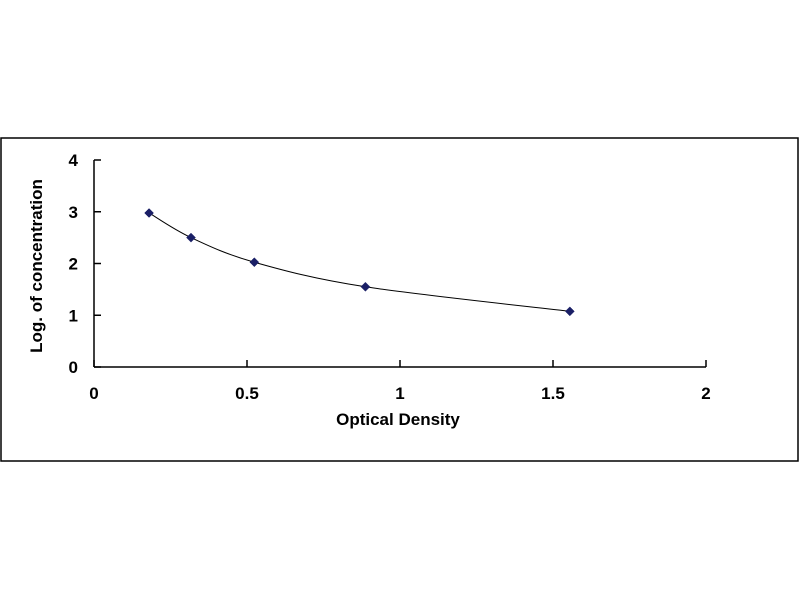 Image resolution: width=800 pixels, height=605 pixels. Describe the element at coordinates (36, 266) in the screenshot. I see `y-axis-title: Log. of concentration` at that location.